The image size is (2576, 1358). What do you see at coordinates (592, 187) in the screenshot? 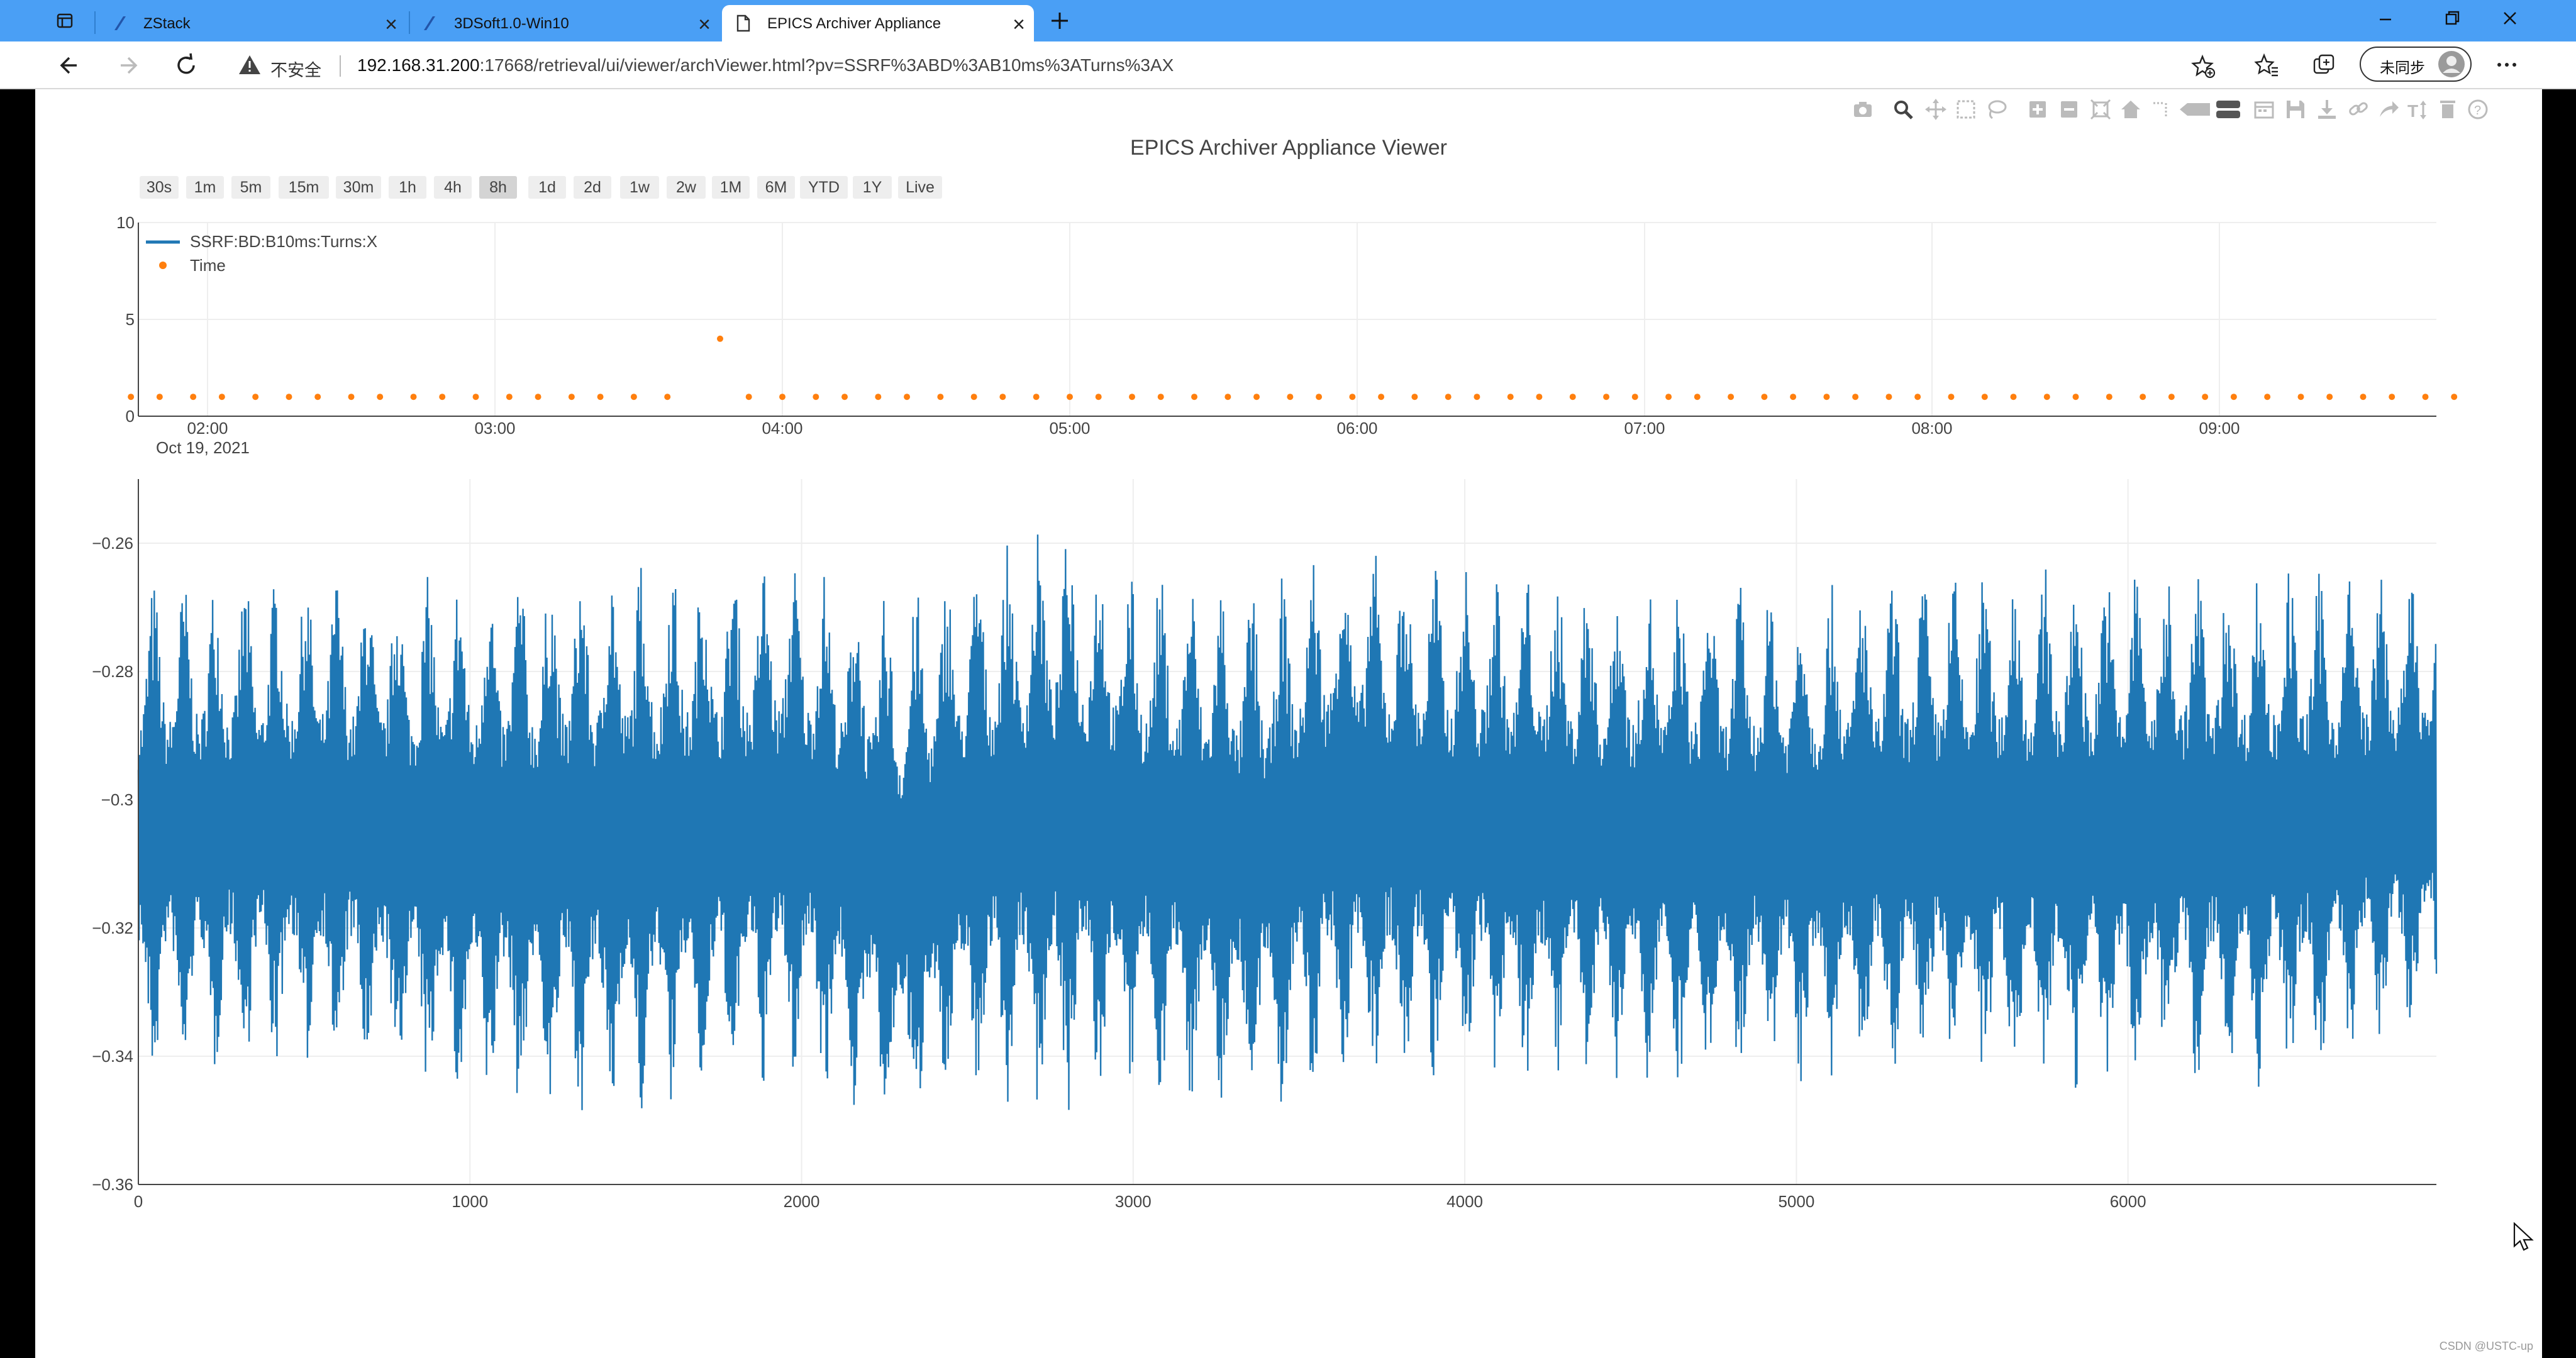
I see `range-button-2d: 2d` at bounding box center [592, 187].